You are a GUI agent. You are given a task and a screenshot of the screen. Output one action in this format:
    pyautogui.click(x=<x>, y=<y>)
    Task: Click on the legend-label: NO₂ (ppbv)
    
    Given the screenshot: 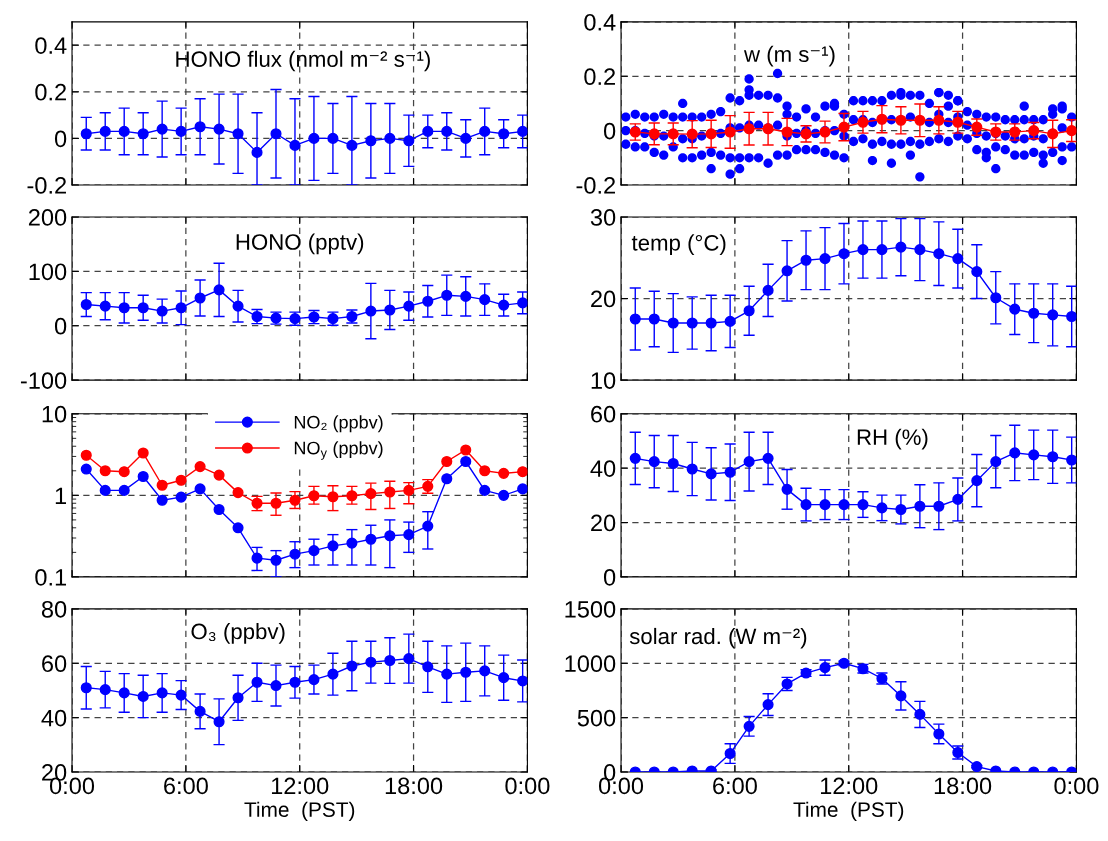 What is the action you would take?
    pyautogui.click(x=338, y=424)
    